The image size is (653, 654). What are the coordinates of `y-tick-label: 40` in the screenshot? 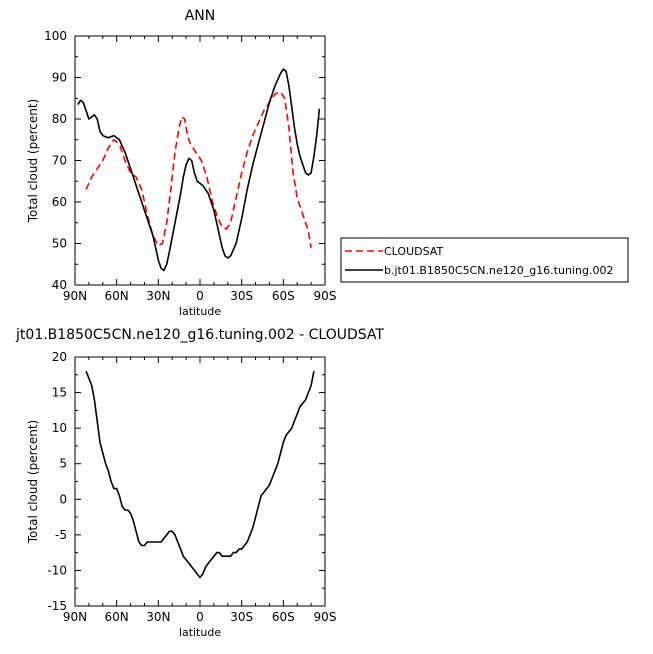 It's located at (59, 285).